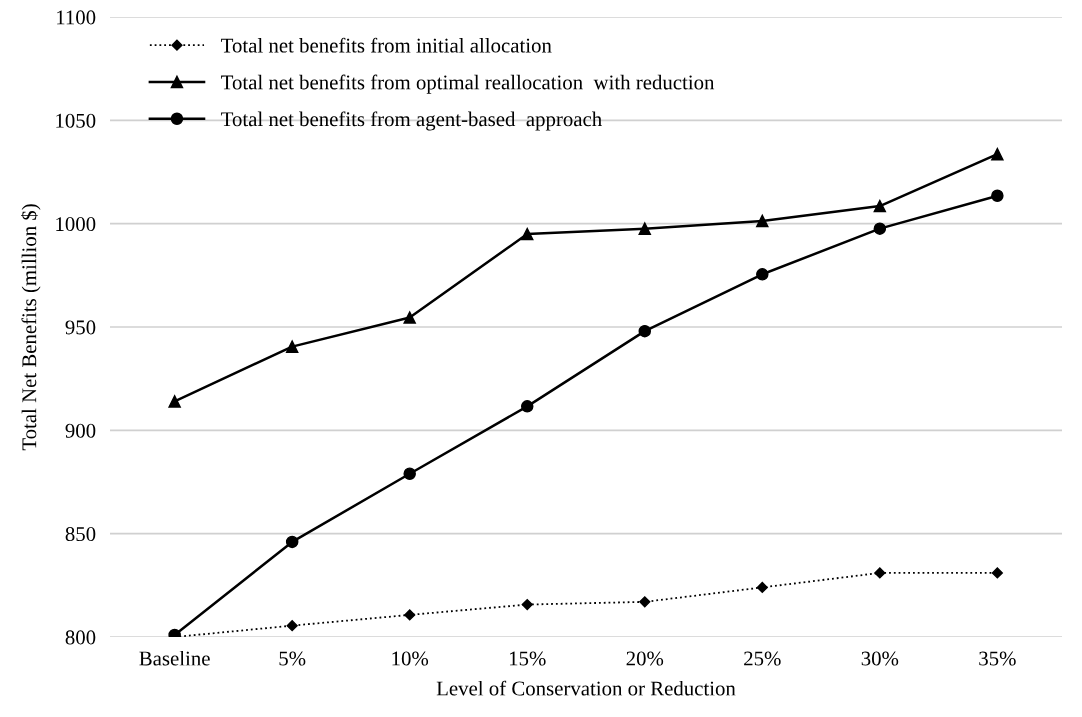  I want to click on y-axis-title: Total Net Benefits (million $), so click(31, 327).